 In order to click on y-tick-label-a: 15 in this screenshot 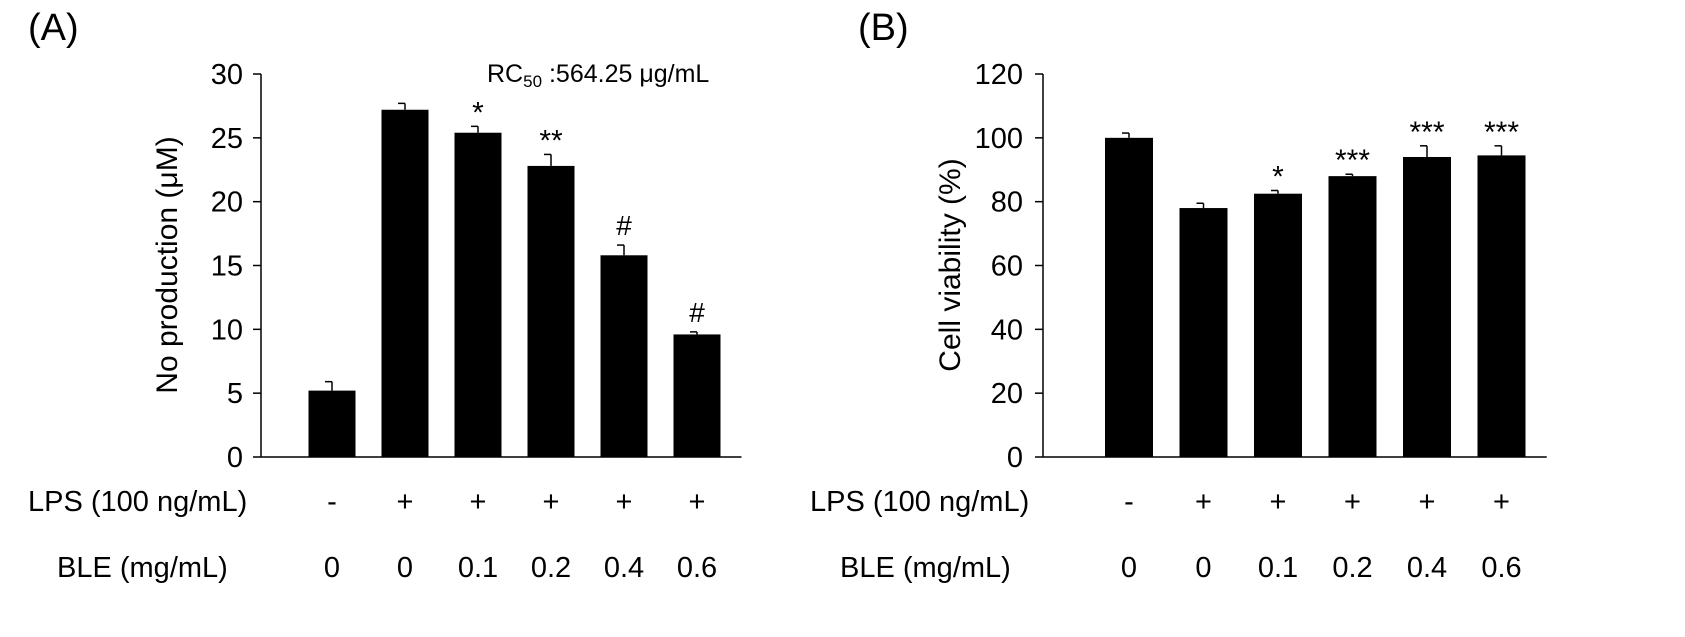, I will do `click(227, 267)`.